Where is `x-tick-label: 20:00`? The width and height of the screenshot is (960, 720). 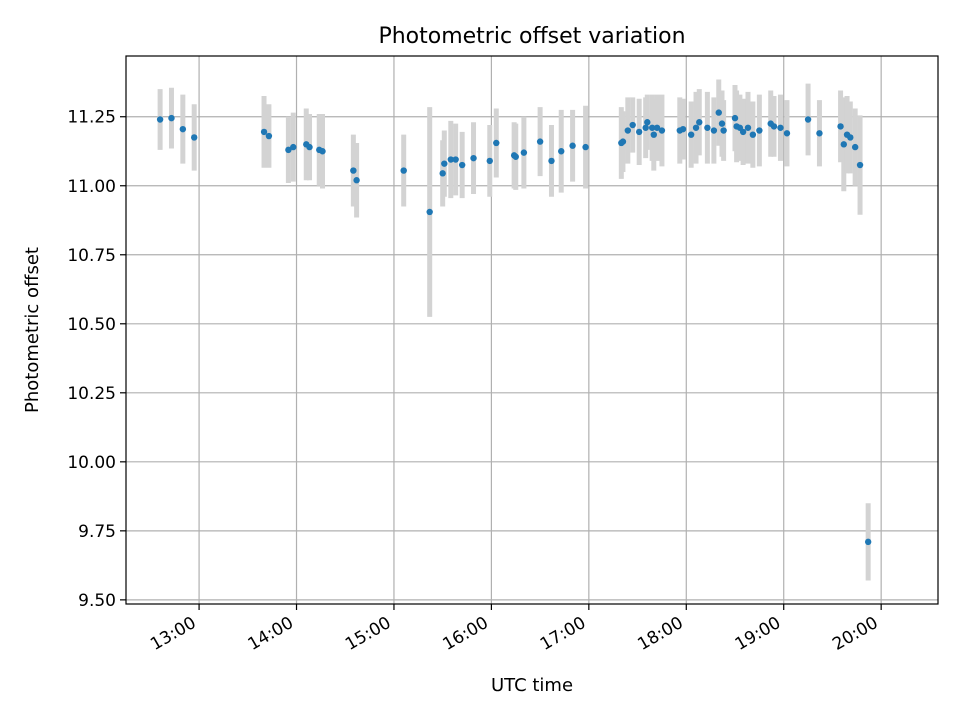 x-tick-label: 20:00 is located at coordinates (855, 634).